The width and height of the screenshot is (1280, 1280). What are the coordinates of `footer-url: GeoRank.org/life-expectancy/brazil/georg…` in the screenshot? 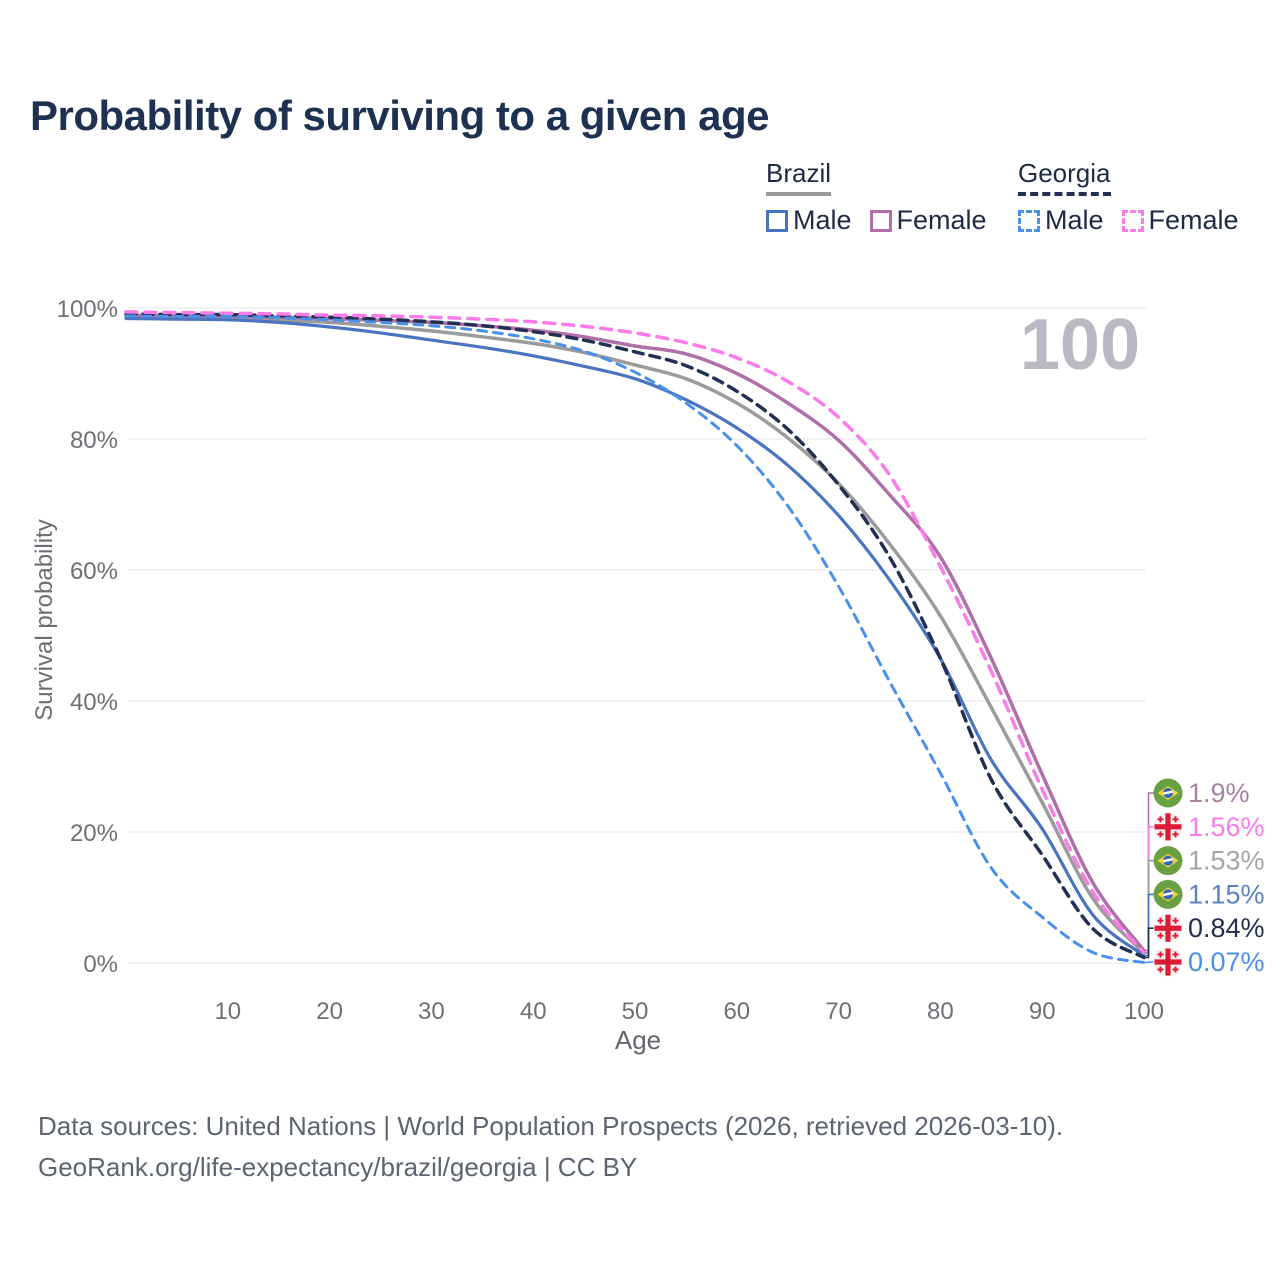 It's located at (338, 1167).